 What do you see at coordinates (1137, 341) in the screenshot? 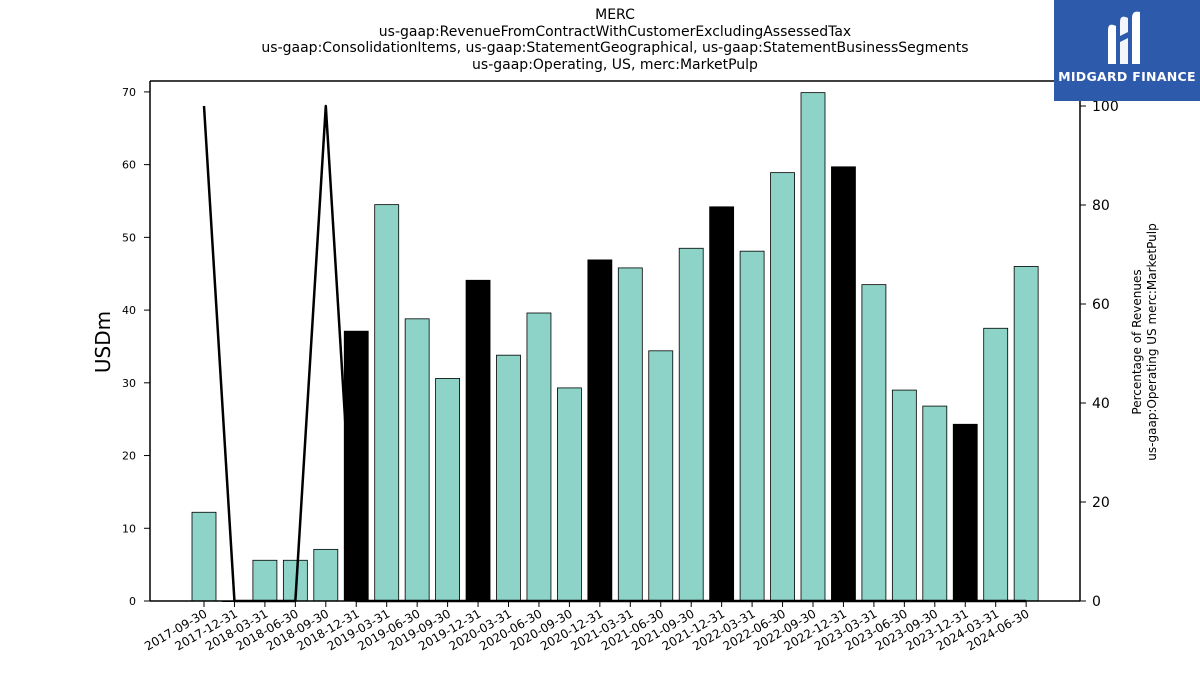
I see `y2-axis-label-line: Percentage of Revenues` at bounding box center [1137, 341].